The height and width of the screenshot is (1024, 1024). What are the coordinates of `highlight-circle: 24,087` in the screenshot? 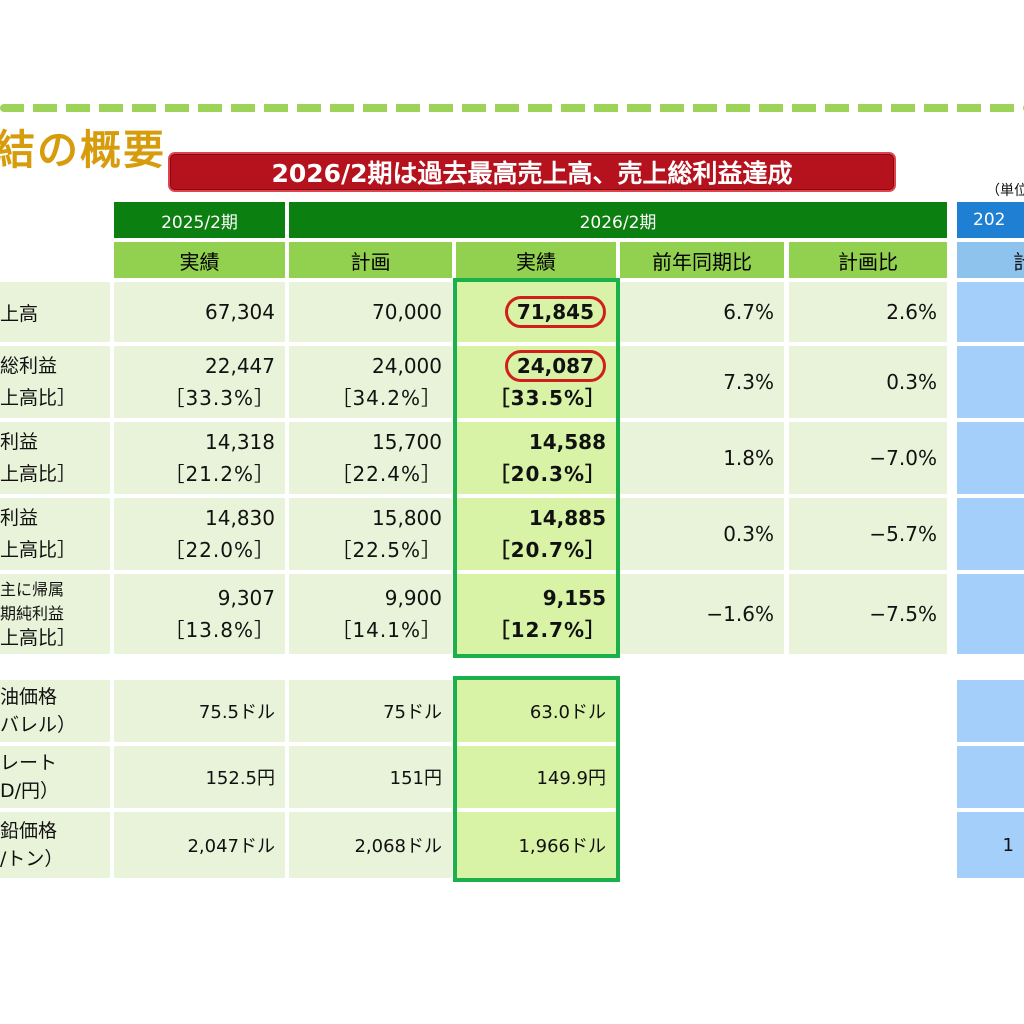 It's located at (555, 366).